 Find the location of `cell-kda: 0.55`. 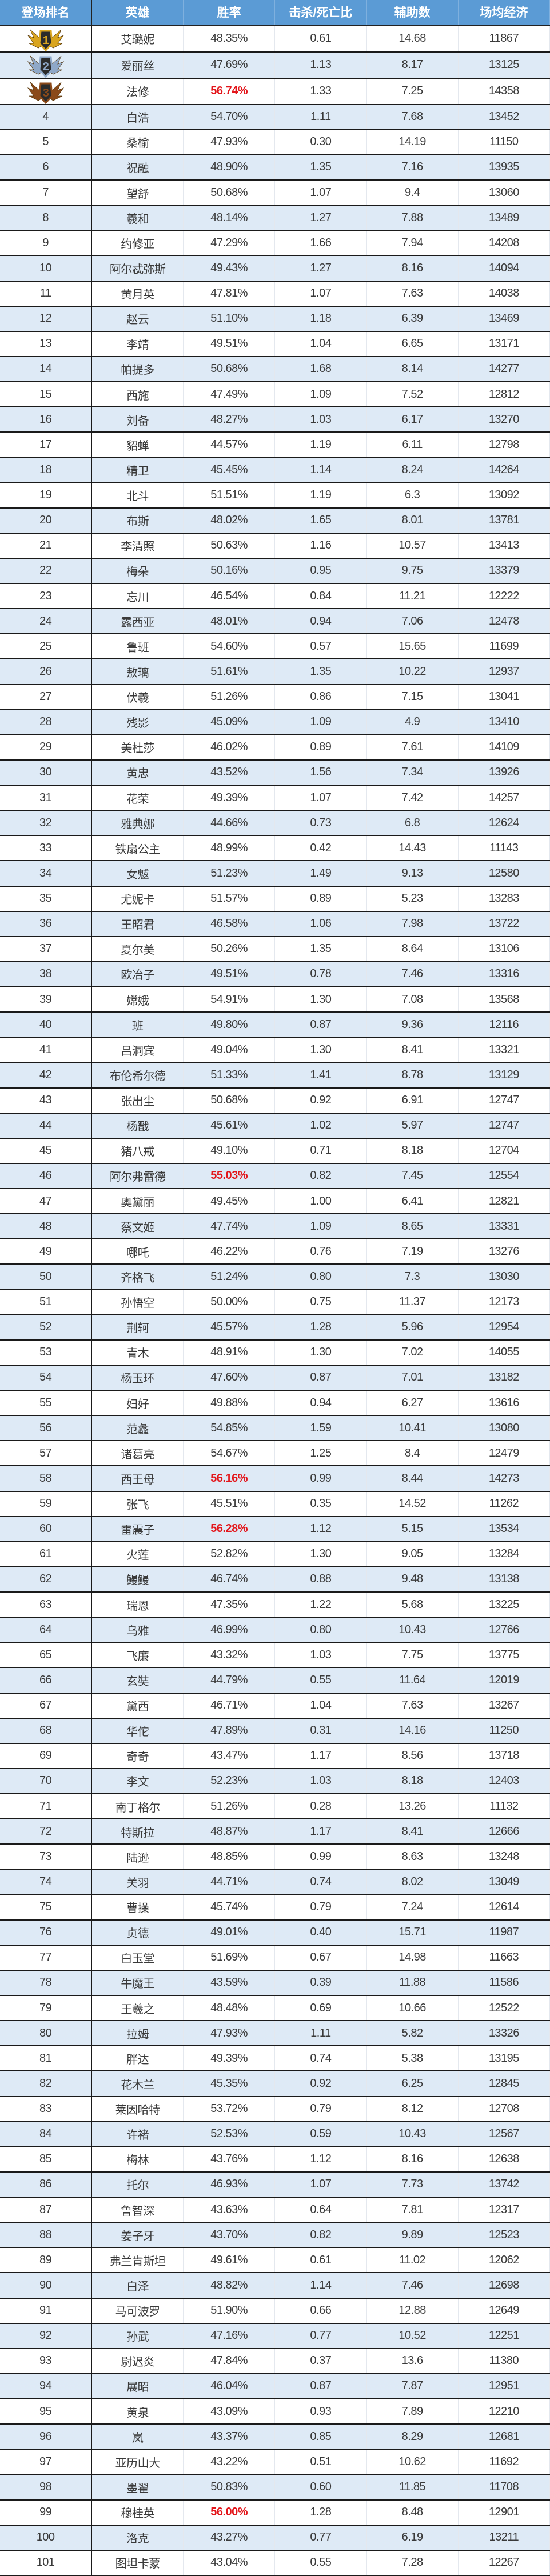

cell-kda: 0.55 is located at coordinates (320, 2563).